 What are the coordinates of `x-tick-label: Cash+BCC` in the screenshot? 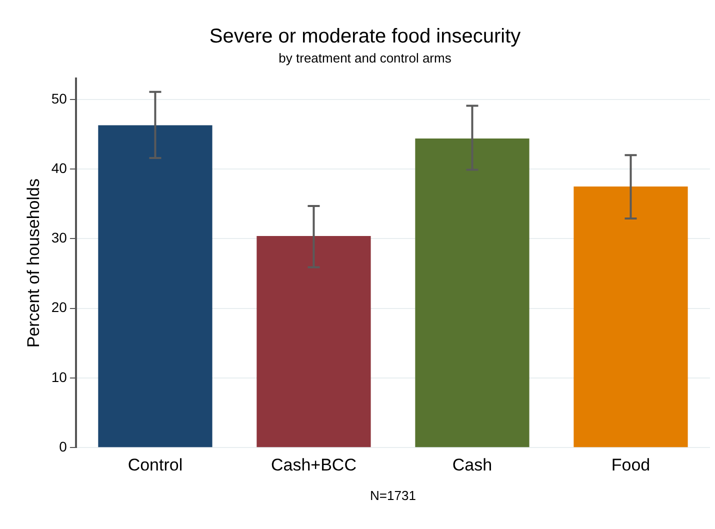 It's located at (313, 464).